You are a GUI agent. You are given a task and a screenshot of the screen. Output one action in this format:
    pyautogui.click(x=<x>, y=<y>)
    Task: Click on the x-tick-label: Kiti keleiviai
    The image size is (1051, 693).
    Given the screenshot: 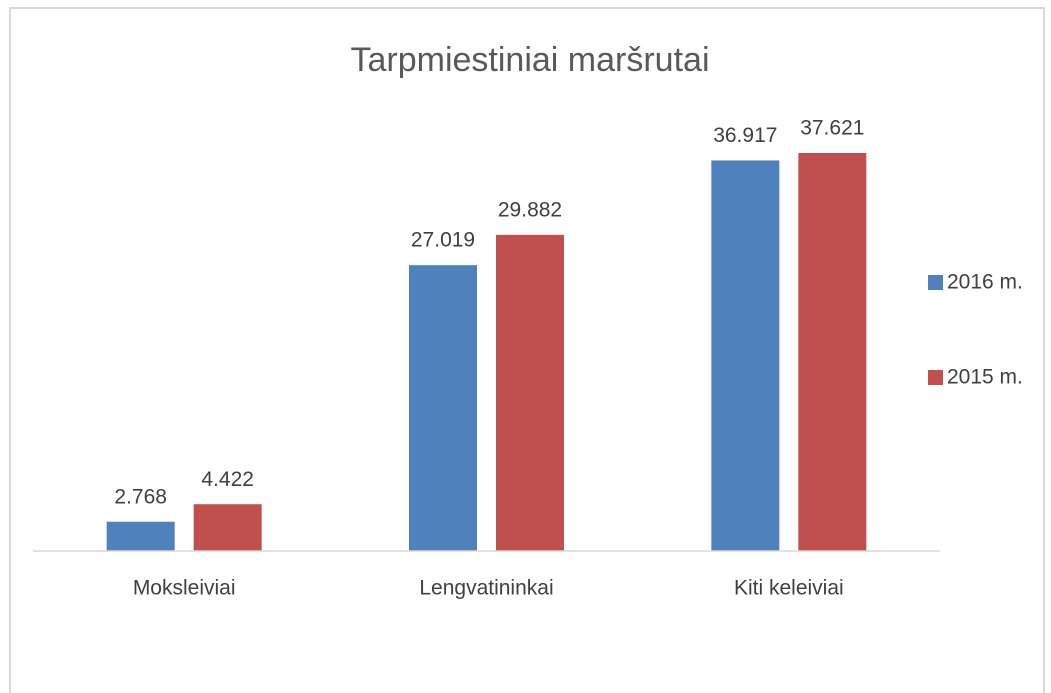 What is the action you would take?
    pyautogui.click(x=789, y=588)
    